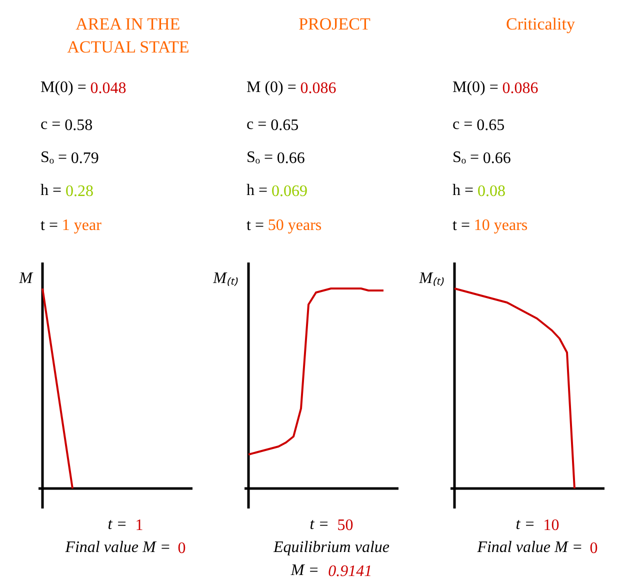 The image size is (618, 577). Describe the element at coordinates (69, 158) in the screenshot. I see `text: Sₒ = 0.79` at that location.